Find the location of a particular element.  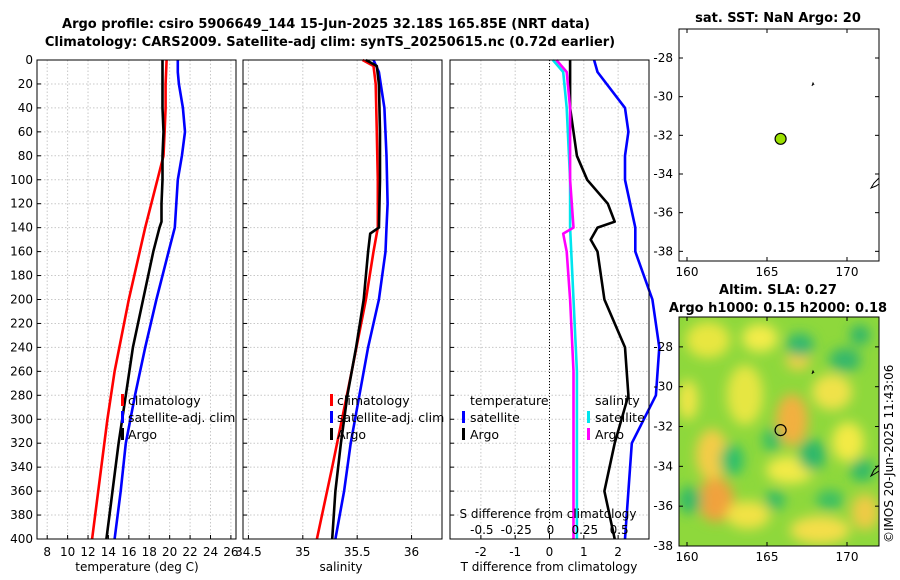

map-y-tick-label: -28 is located at coordinates (663, 58).